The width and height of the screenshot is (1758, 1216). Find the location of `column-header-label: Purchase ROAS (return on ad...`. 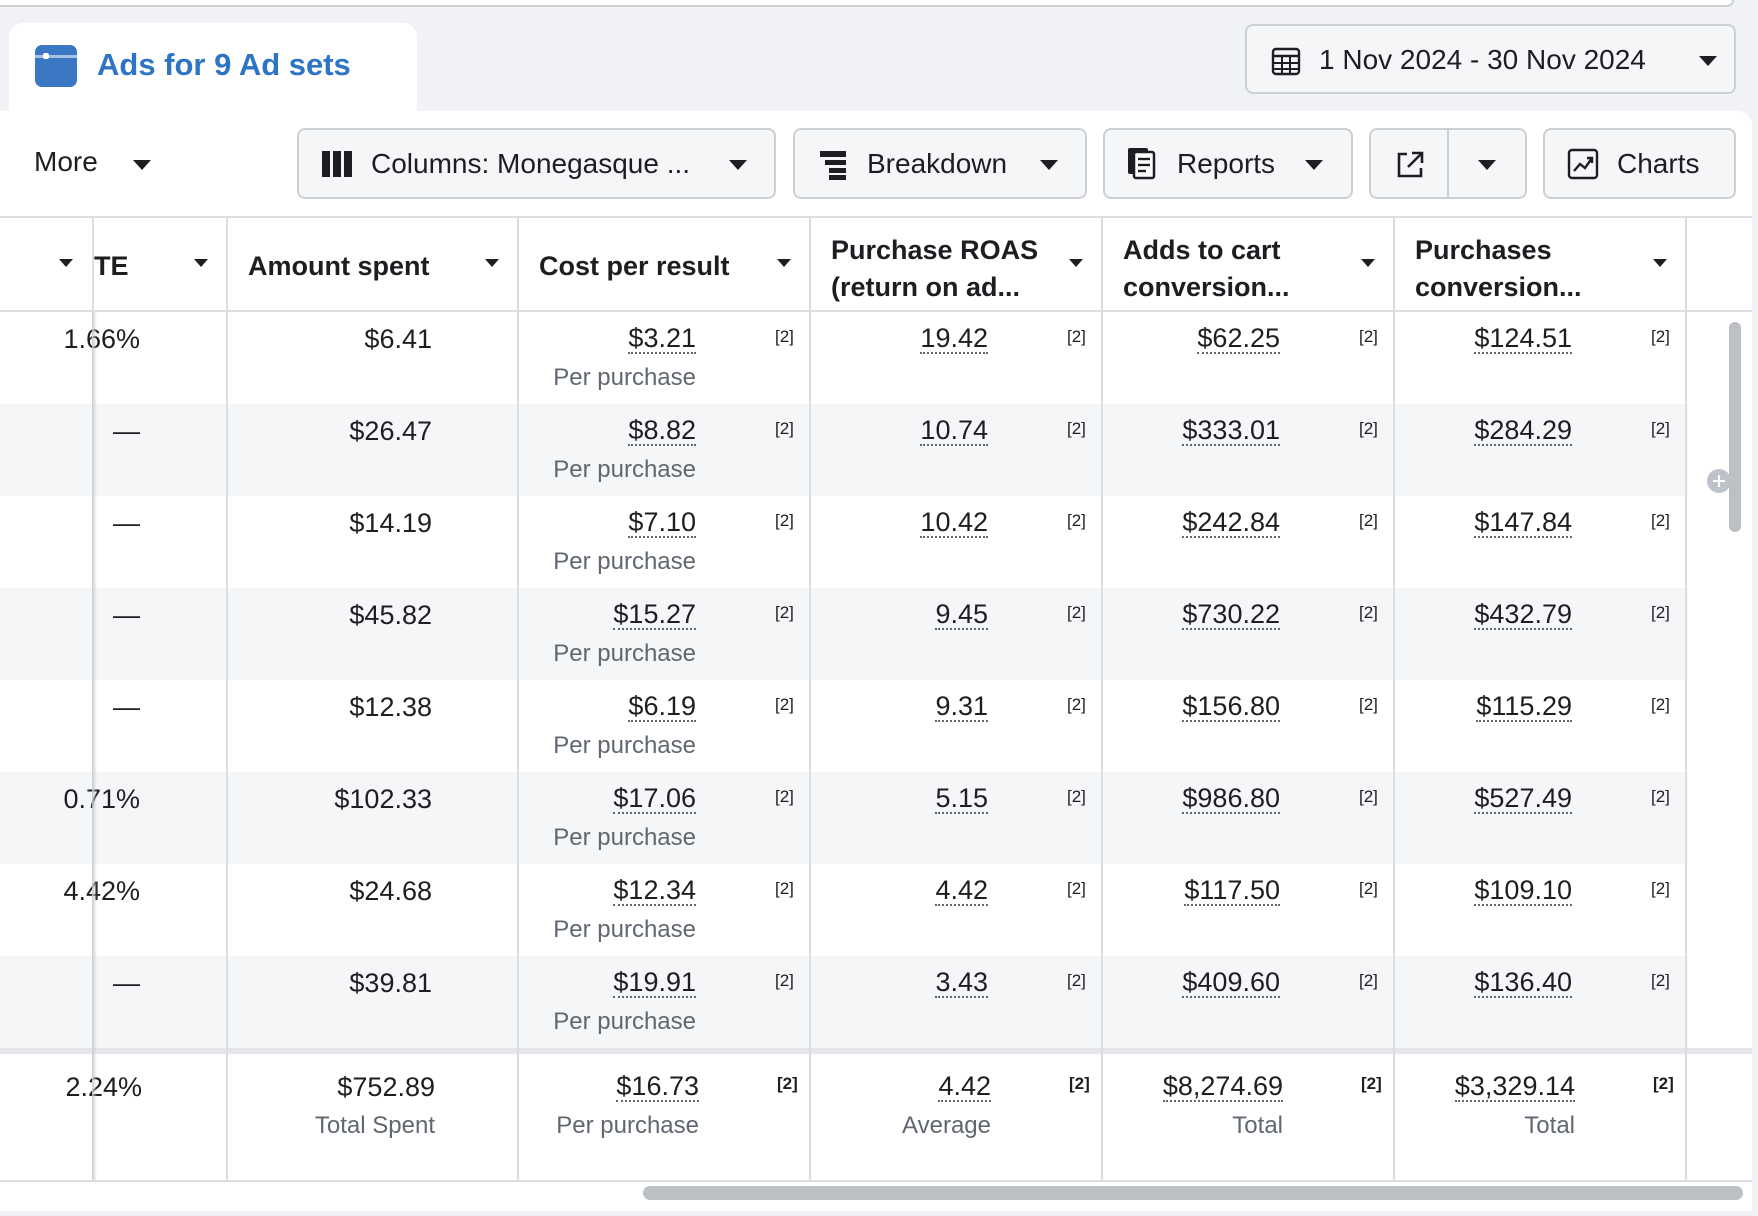

column-header-label: Purchase ROAS (return on ad... is located at coordinates (935, 268).